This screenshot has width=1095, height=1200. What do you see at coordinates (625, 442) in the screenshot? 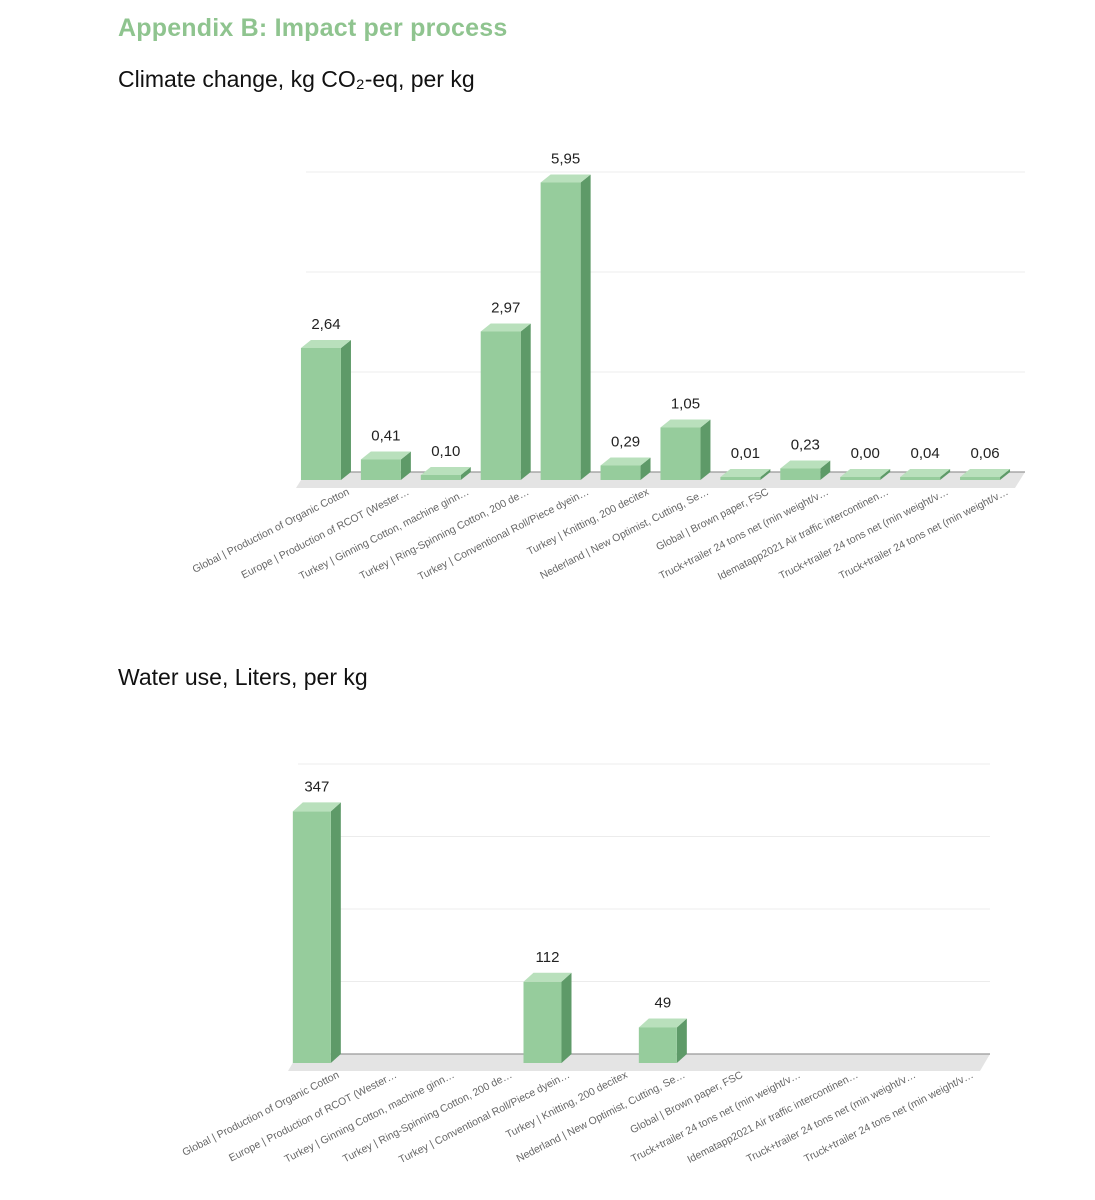
I see `data-label: 0,29` at bounding box center [625, 442].